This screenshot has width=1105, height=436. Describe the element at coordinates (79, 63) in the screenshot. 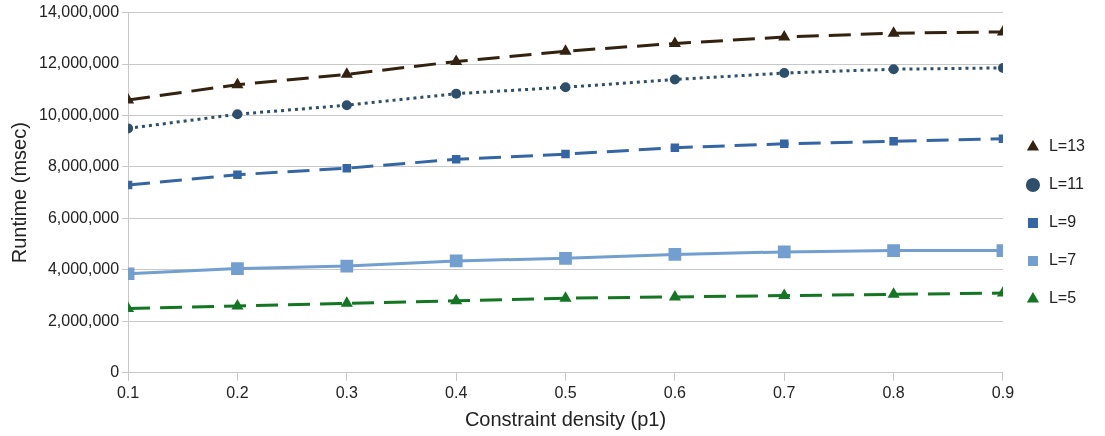

I see `y-tick-label: 12,000,000` at that location.